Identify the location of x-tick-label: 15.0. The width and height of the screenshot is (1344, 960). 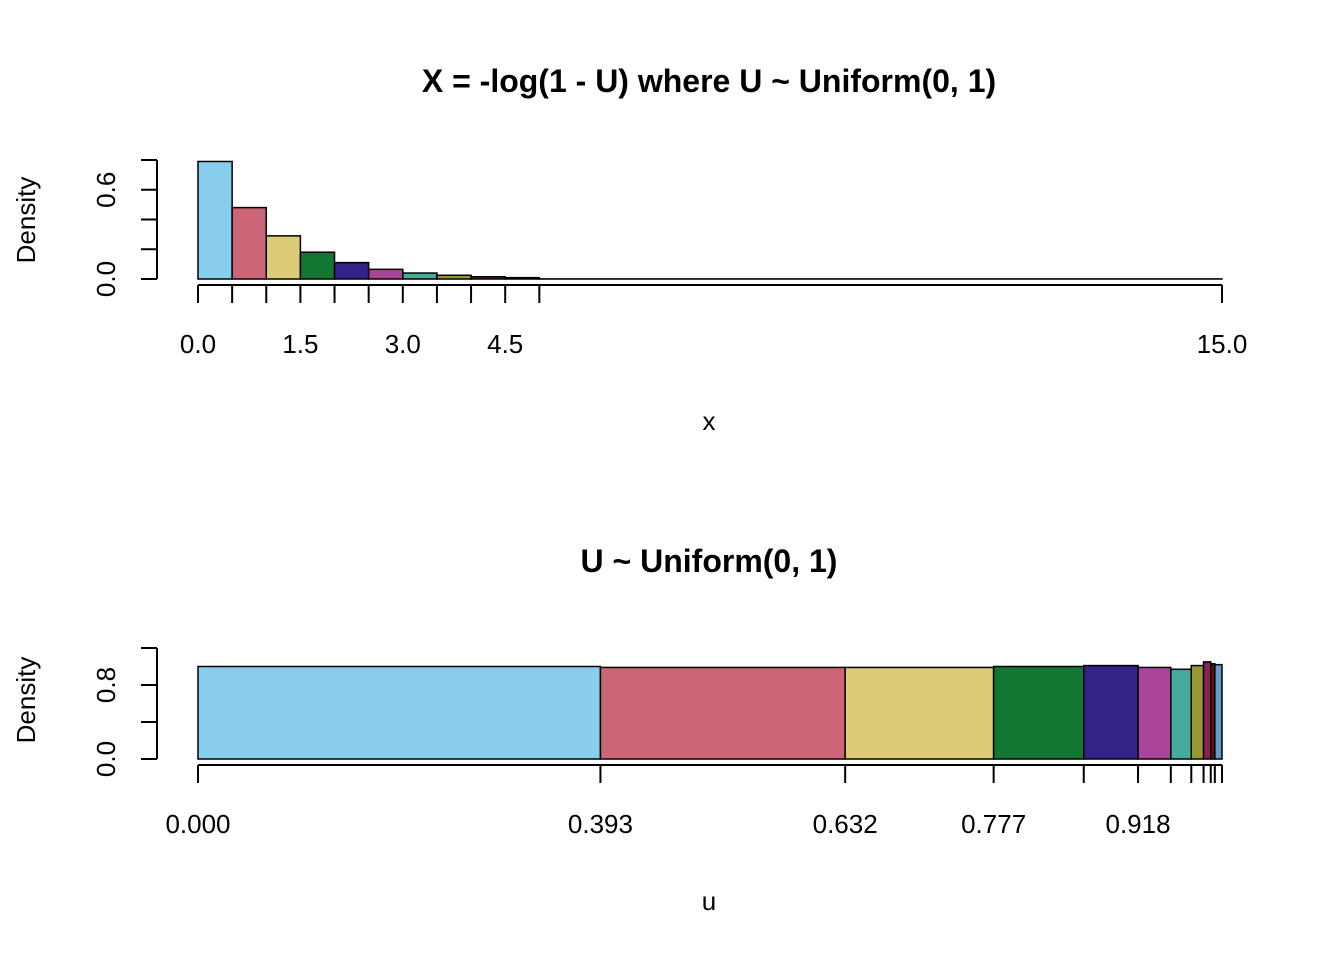
(1222, 344).